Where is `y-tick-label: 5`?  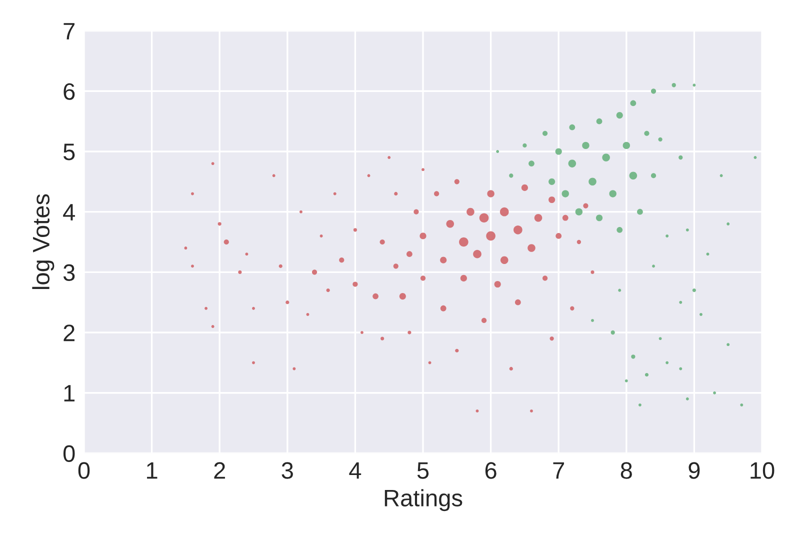 y-tick-label: 5 is located at coordinates (69, 152).